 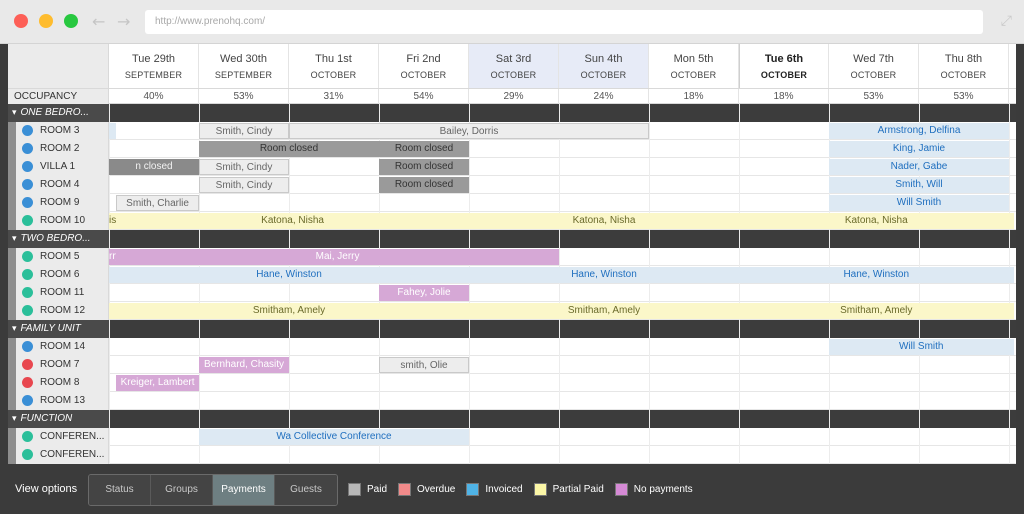 I want to click on group-row: ▾ FUNCTION, so click(x=512, y=419).